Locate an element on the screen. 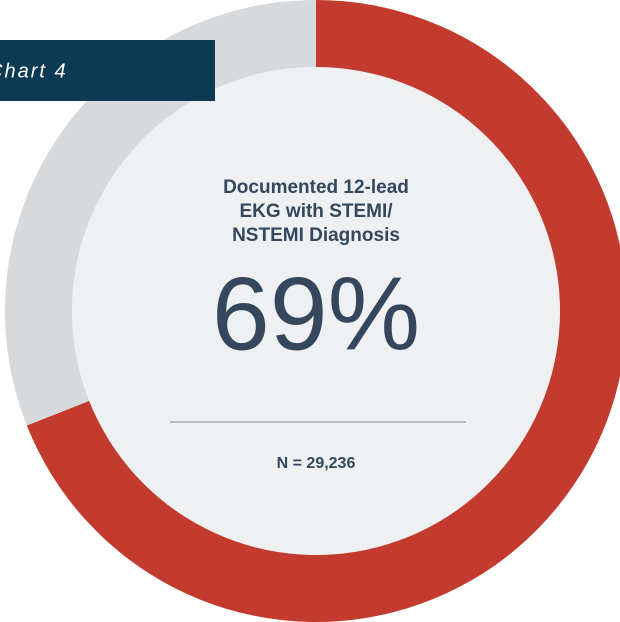  annotation: N = 29,236 is located at coordinates (316, 463).